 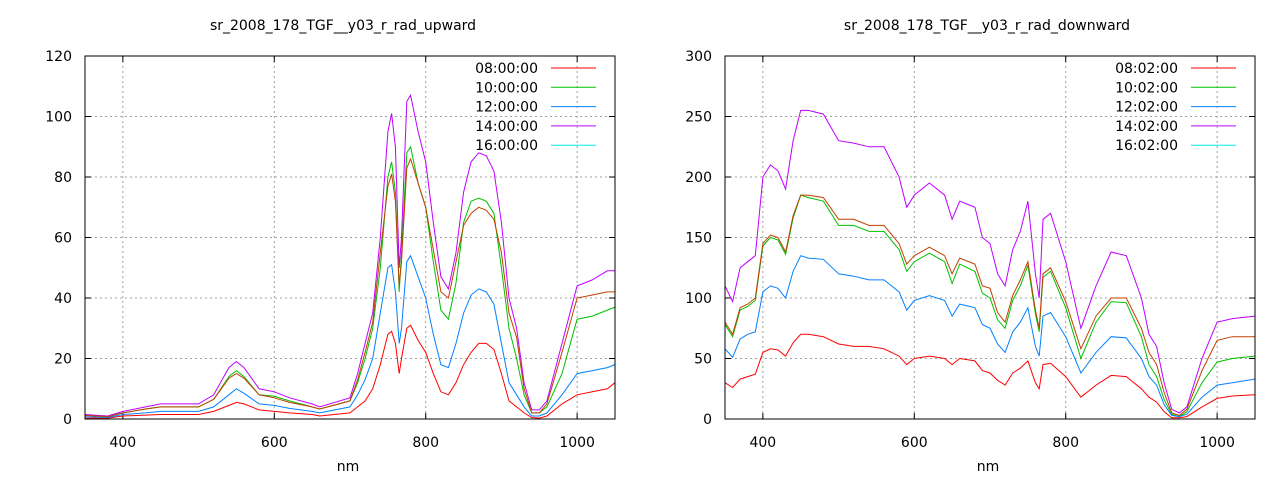 I want to click on chart-title: sr_2008_178_TGF__y03_r_rad_downward, so click(x=987, y=26).